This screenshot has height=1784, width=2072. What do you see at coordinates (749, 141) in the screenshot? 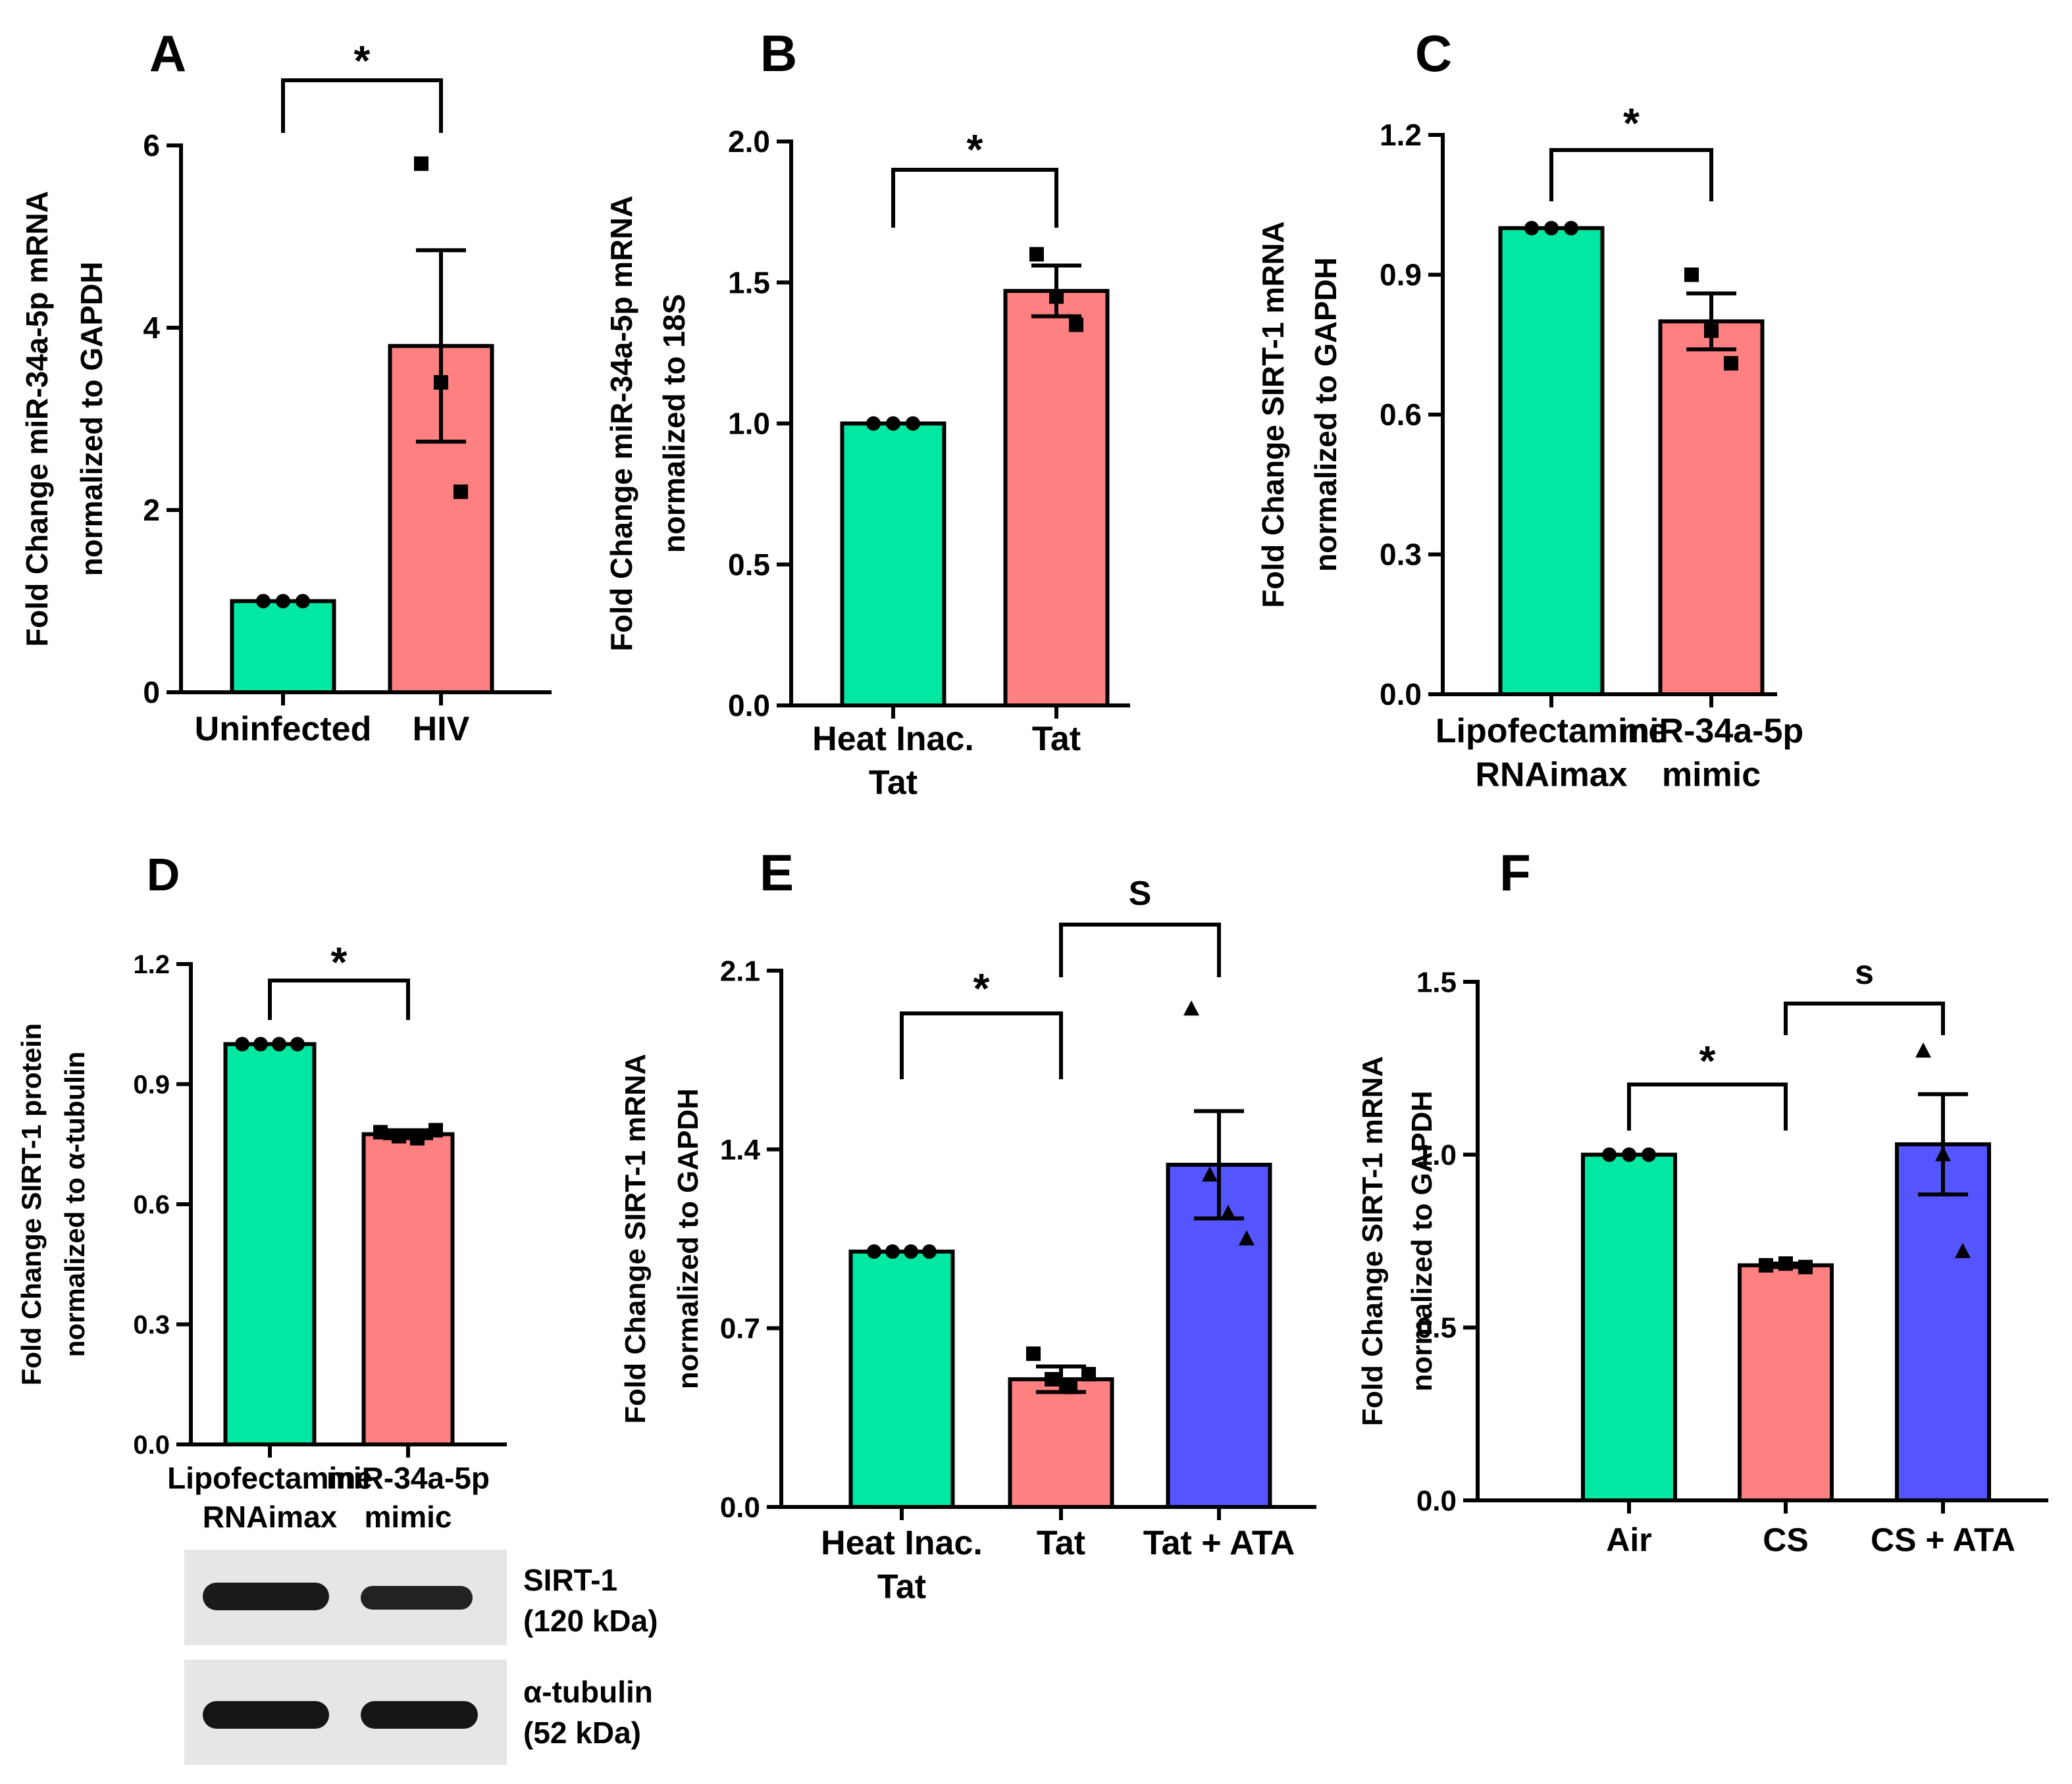
I see `y-tick-label: 2.0` at bounding box center [749, 141].